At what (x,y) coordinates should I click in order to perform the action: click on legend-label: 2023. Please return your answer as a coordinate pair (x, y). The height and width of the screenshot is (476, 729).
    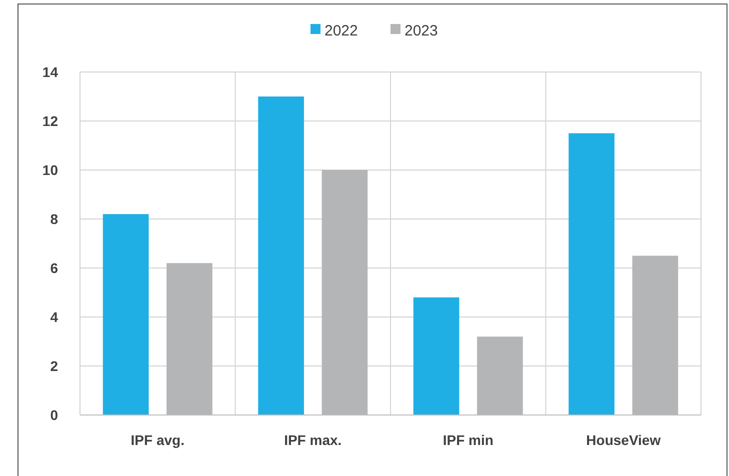
    Looking at the image, I should click on (421, 31).